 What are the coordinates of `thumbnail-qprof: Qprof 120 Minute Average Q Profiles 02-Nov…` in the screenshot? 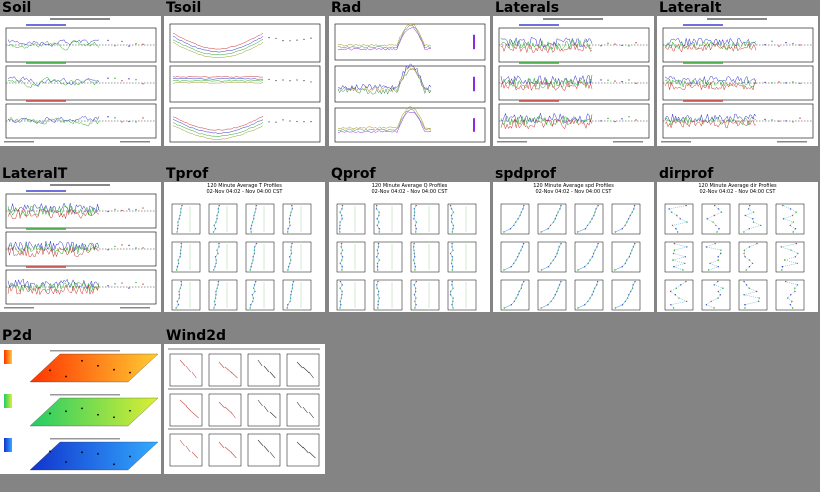 It's located at (410, 239).